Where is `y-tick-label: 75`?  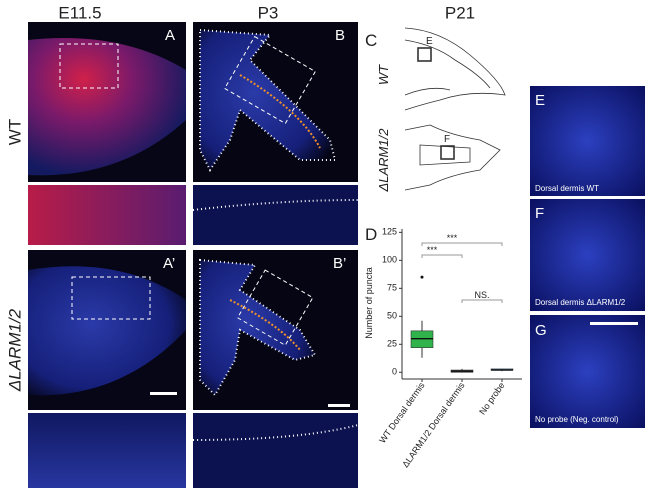 y-tick-label: 75 is located at coordinates (392, 288).